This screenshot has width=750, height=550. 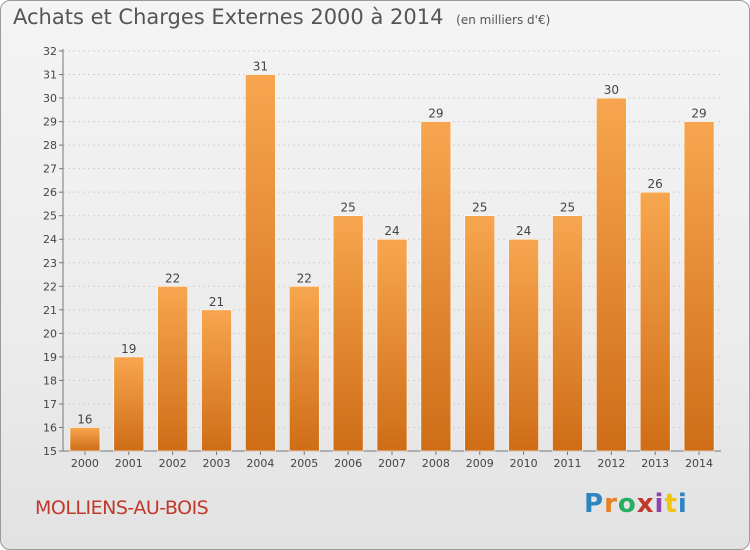 What do you see at coordinates (50, 263) in the screenshot?
I see `y-tick-label: 23` at bounding box center [50, 263].